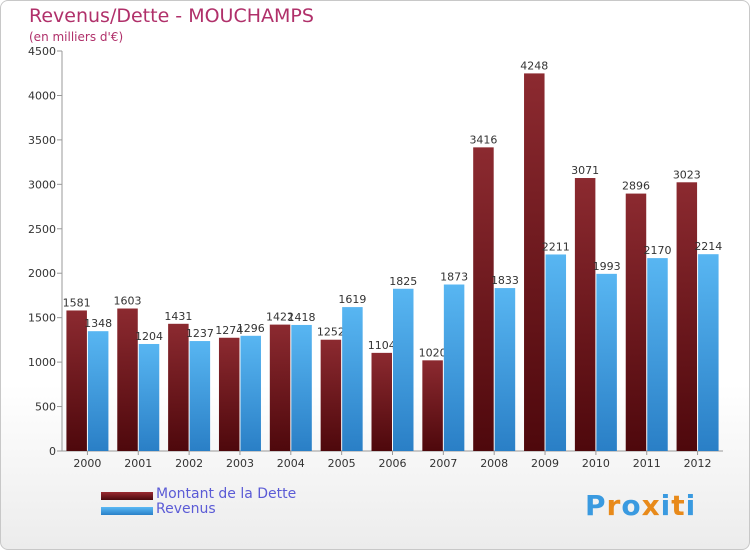 The width and height of the screenshot is (750, 550). What do you see at coordinates (77, 302) in the screenshot?
I see `data-label-dette: 1581` at bounding box center [77, 302].